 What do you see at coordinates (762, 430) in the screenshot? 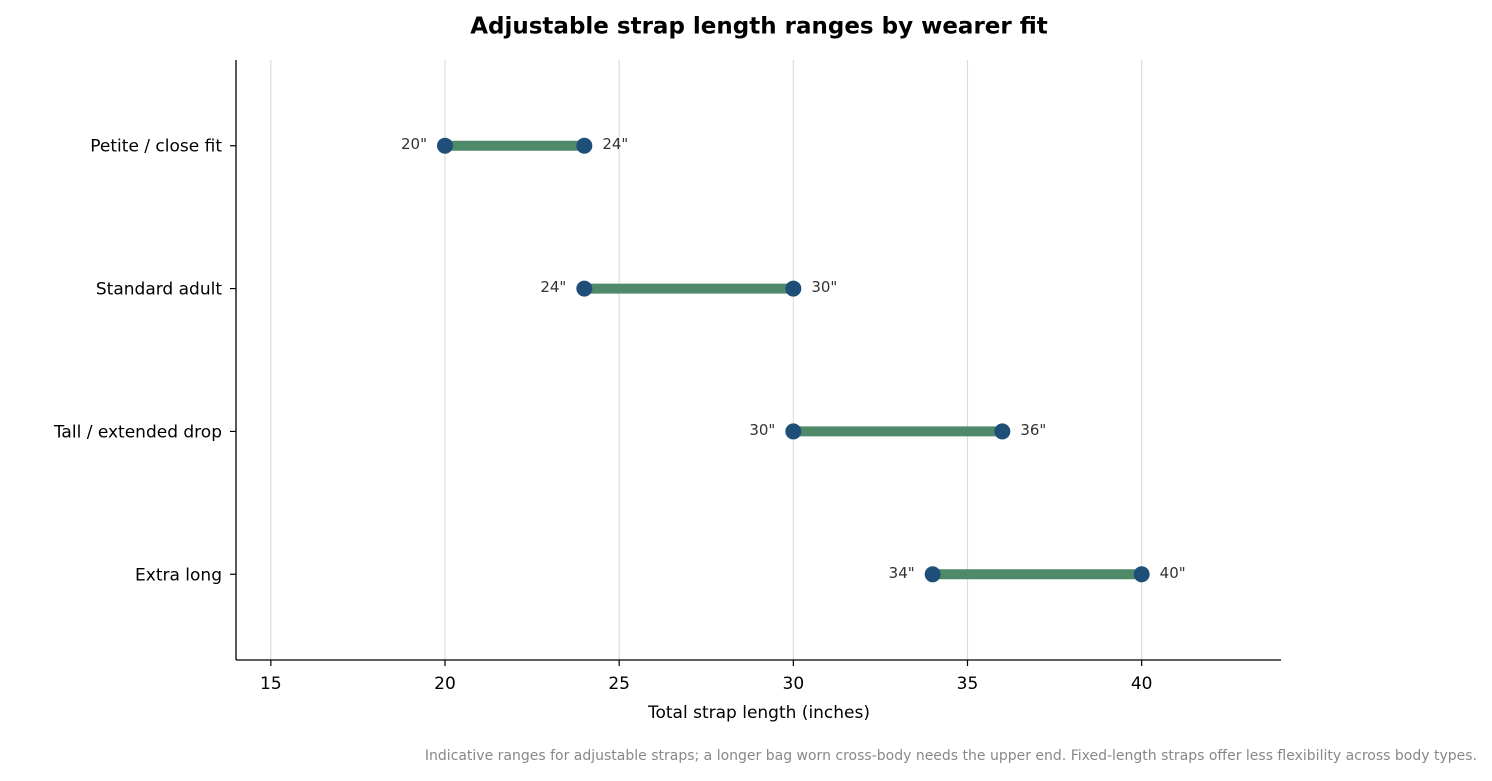
I see `low-label: 30"` at bounding box center [762, 430].